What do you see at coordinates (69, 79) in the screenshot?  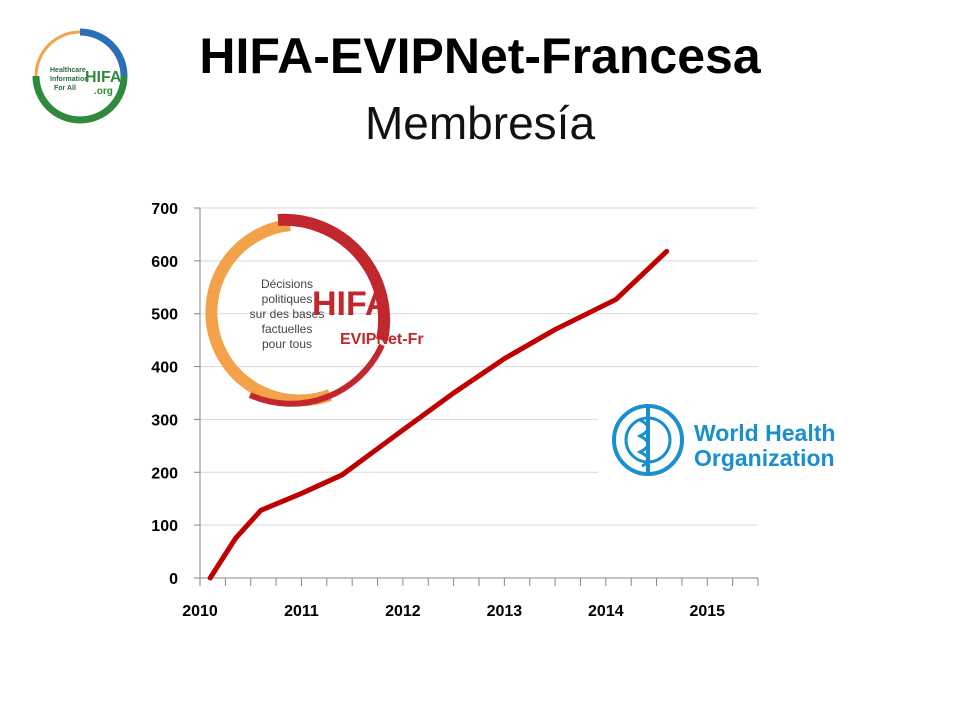 I see `svg-text: Information` at bounding box center [69, 79].